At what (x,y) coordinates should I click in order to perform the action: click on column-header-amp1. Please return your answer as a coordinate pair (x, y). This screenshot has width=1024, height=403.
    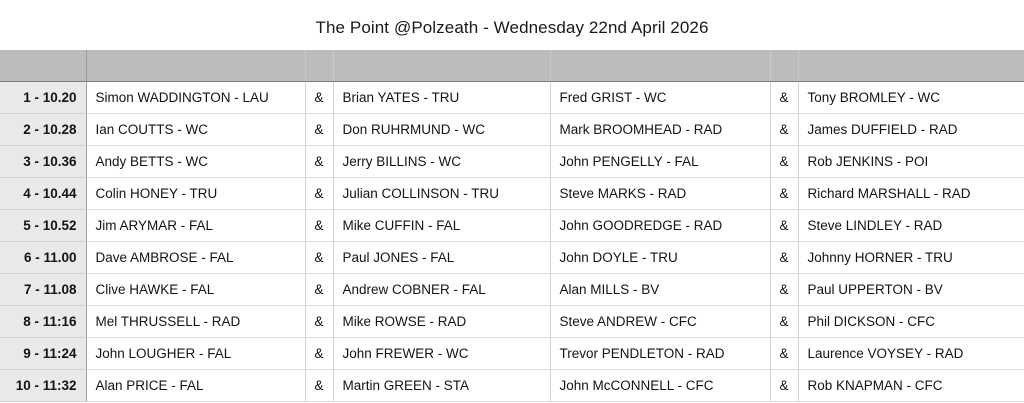
    Looking at the image, I should click on (319, 66).